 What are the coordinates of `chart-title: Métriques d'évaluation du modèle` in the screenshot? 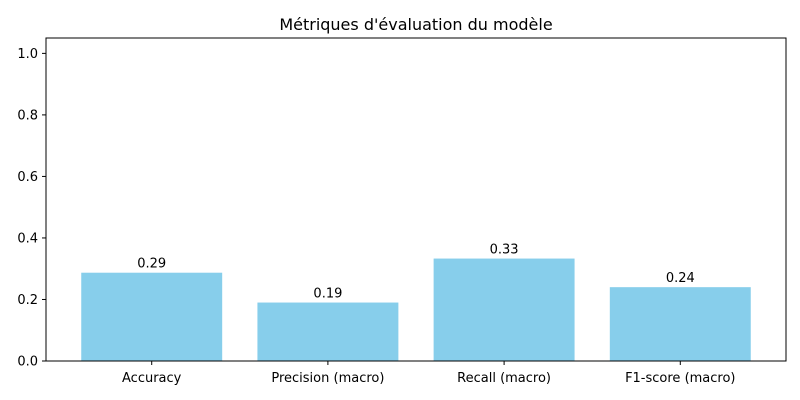 It's located at (415, 24).